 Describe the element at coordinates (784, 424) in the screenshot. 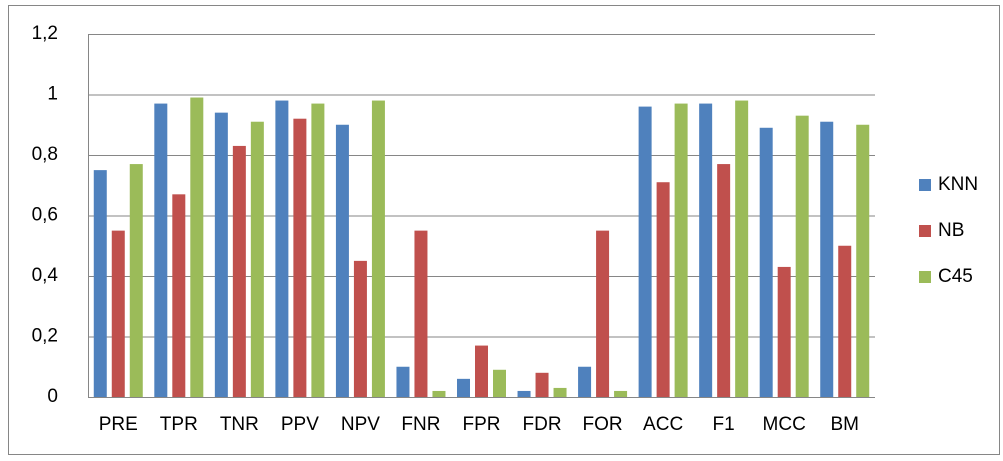

I see `x-tick-label: MCC` at that location.